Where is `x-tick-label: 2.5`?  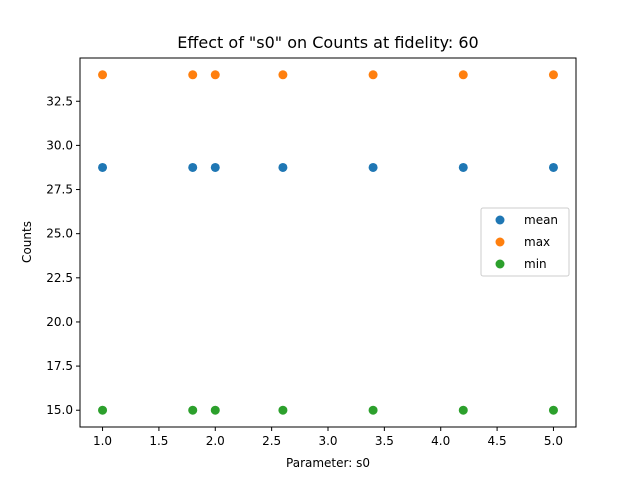 x-tick-label: 2.5 is located at coordinates (271, 441).